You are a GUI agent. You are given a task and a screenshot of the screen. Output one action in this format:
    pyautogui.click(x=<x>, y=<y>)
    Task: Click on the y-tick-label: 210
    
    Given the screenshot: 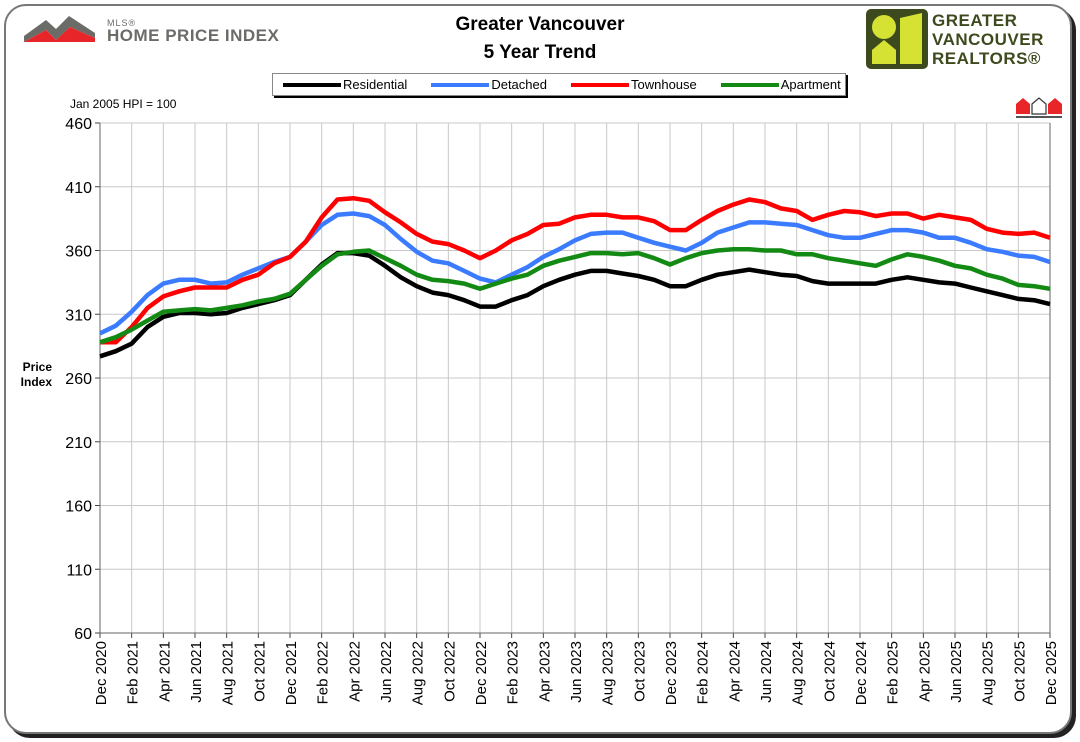 What is the action you would take?
    pyautogui.click(x=78, y=443)
    